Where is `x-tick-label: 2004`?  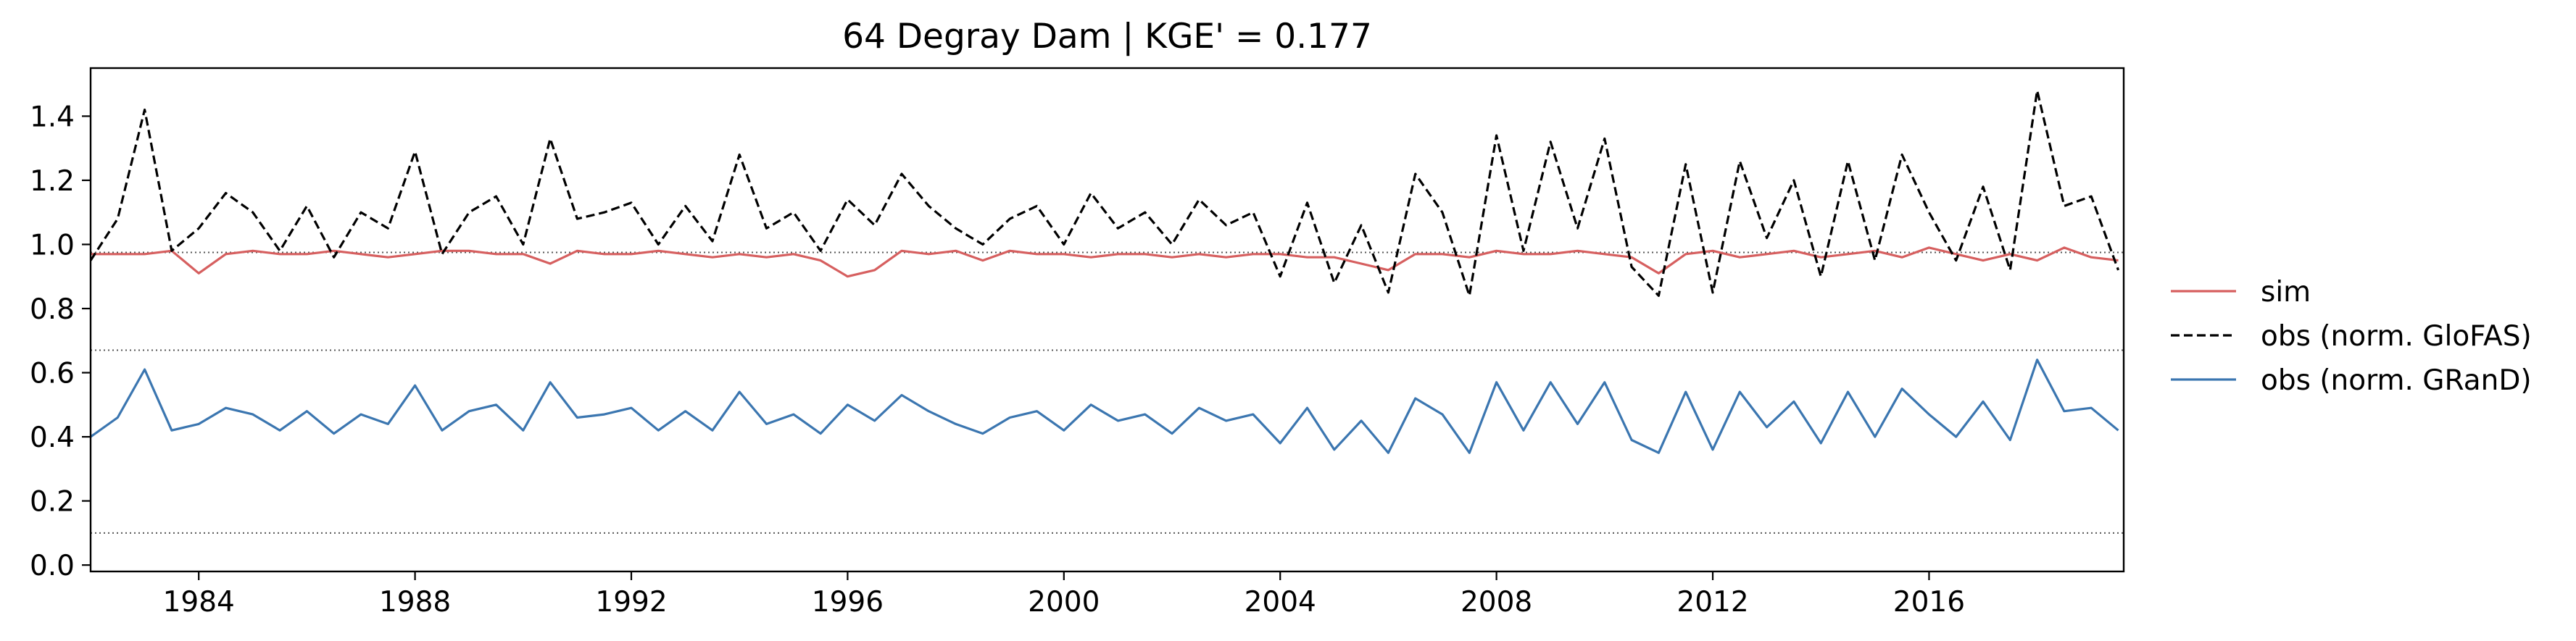 x-tick-label: 2004 is located at coordinates (1280, 602).